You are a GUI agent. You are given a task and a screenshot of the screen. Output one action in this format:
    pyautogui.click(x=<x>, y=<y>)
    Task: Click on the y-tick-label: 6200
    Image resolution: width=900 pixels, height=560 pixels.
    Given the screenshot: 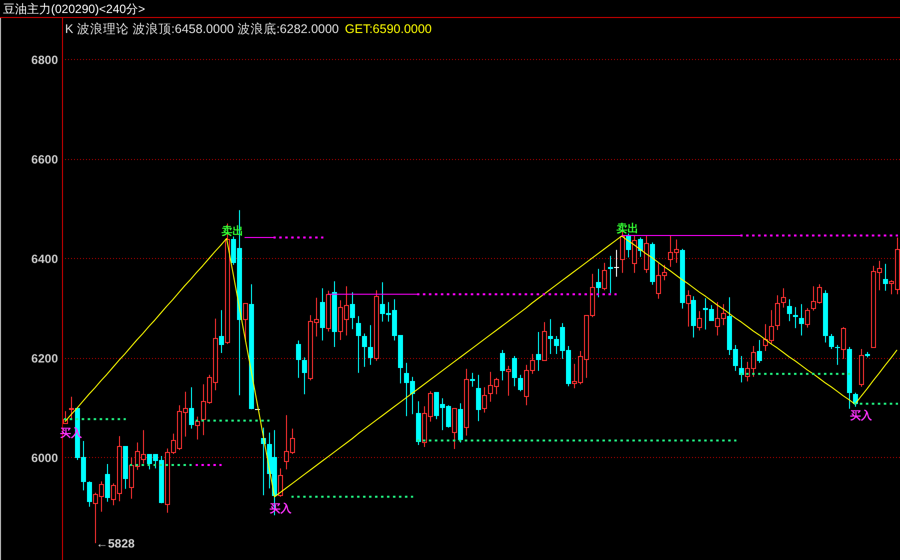 What is the action you would take?
    pyautogui.click(x=44, y=358)
    